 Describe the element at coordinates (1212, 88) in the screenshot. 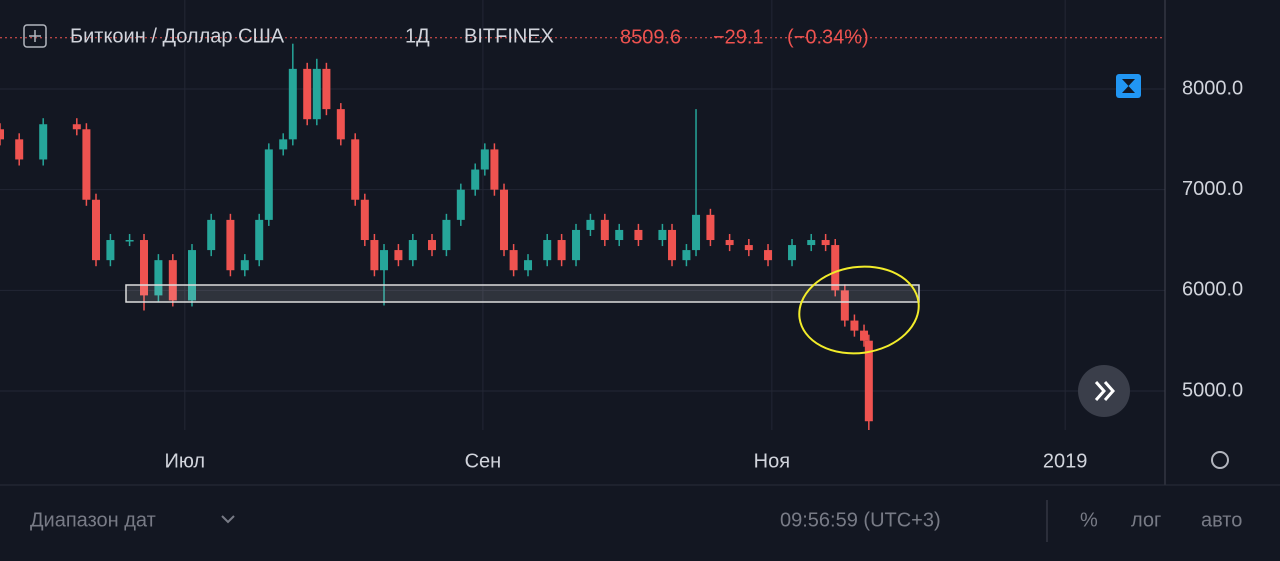

I see `y-tick-label: 8000.0` at that location.